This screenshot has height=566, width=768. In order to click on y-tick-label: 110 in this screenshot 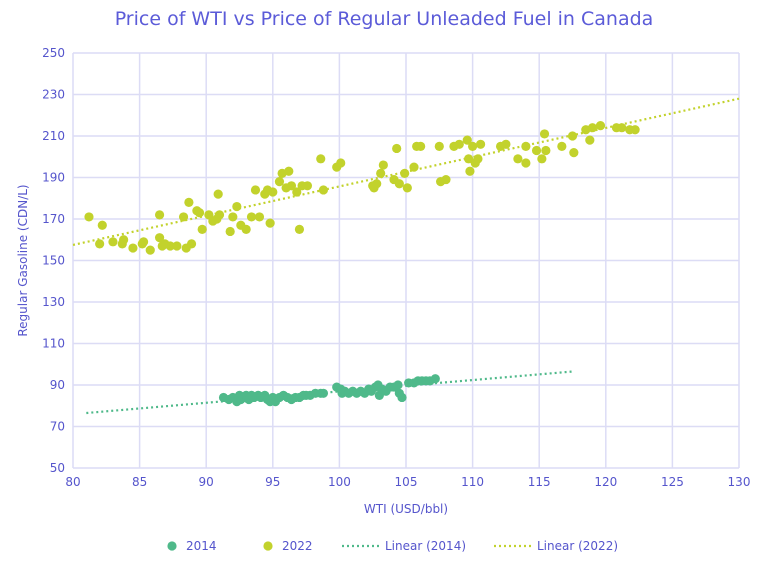, I will do `click(53, 344)`.